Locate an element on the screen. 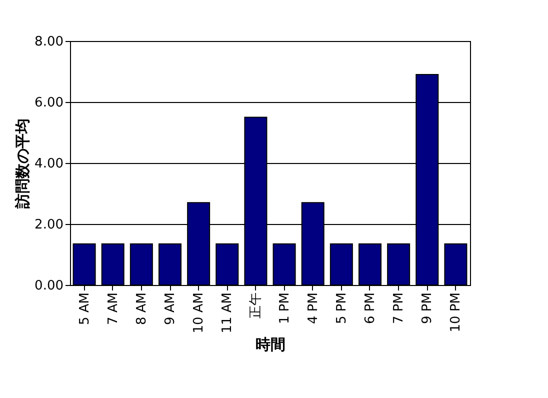 The image size is (548, 398). x-tick-label: 9 AM is located at coordinates (170, 309).